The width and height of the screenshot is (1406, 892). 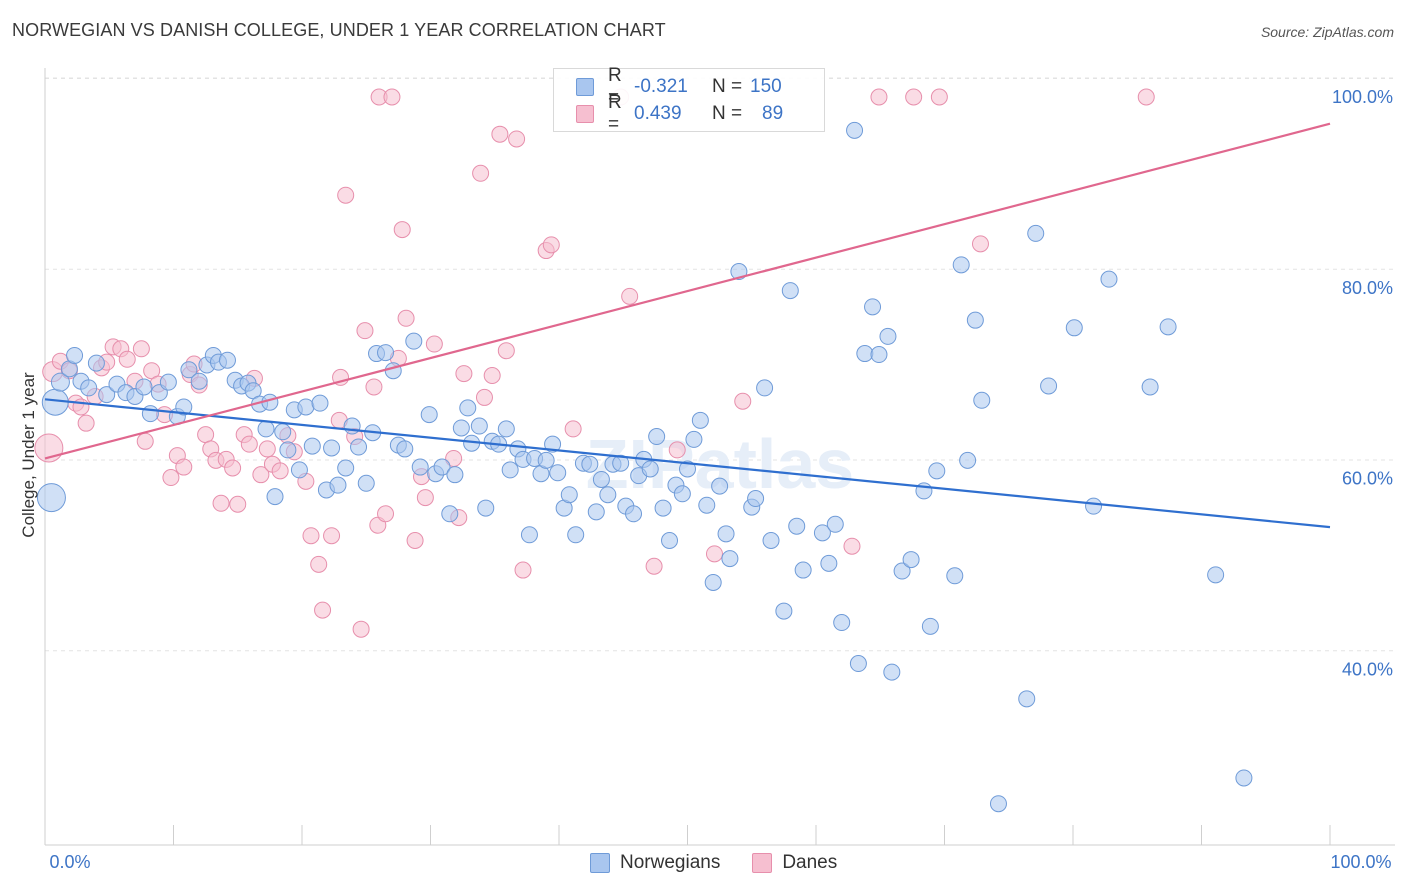 I want to click on y-tick-label: 100.0%, so click(x=1362, y=97).